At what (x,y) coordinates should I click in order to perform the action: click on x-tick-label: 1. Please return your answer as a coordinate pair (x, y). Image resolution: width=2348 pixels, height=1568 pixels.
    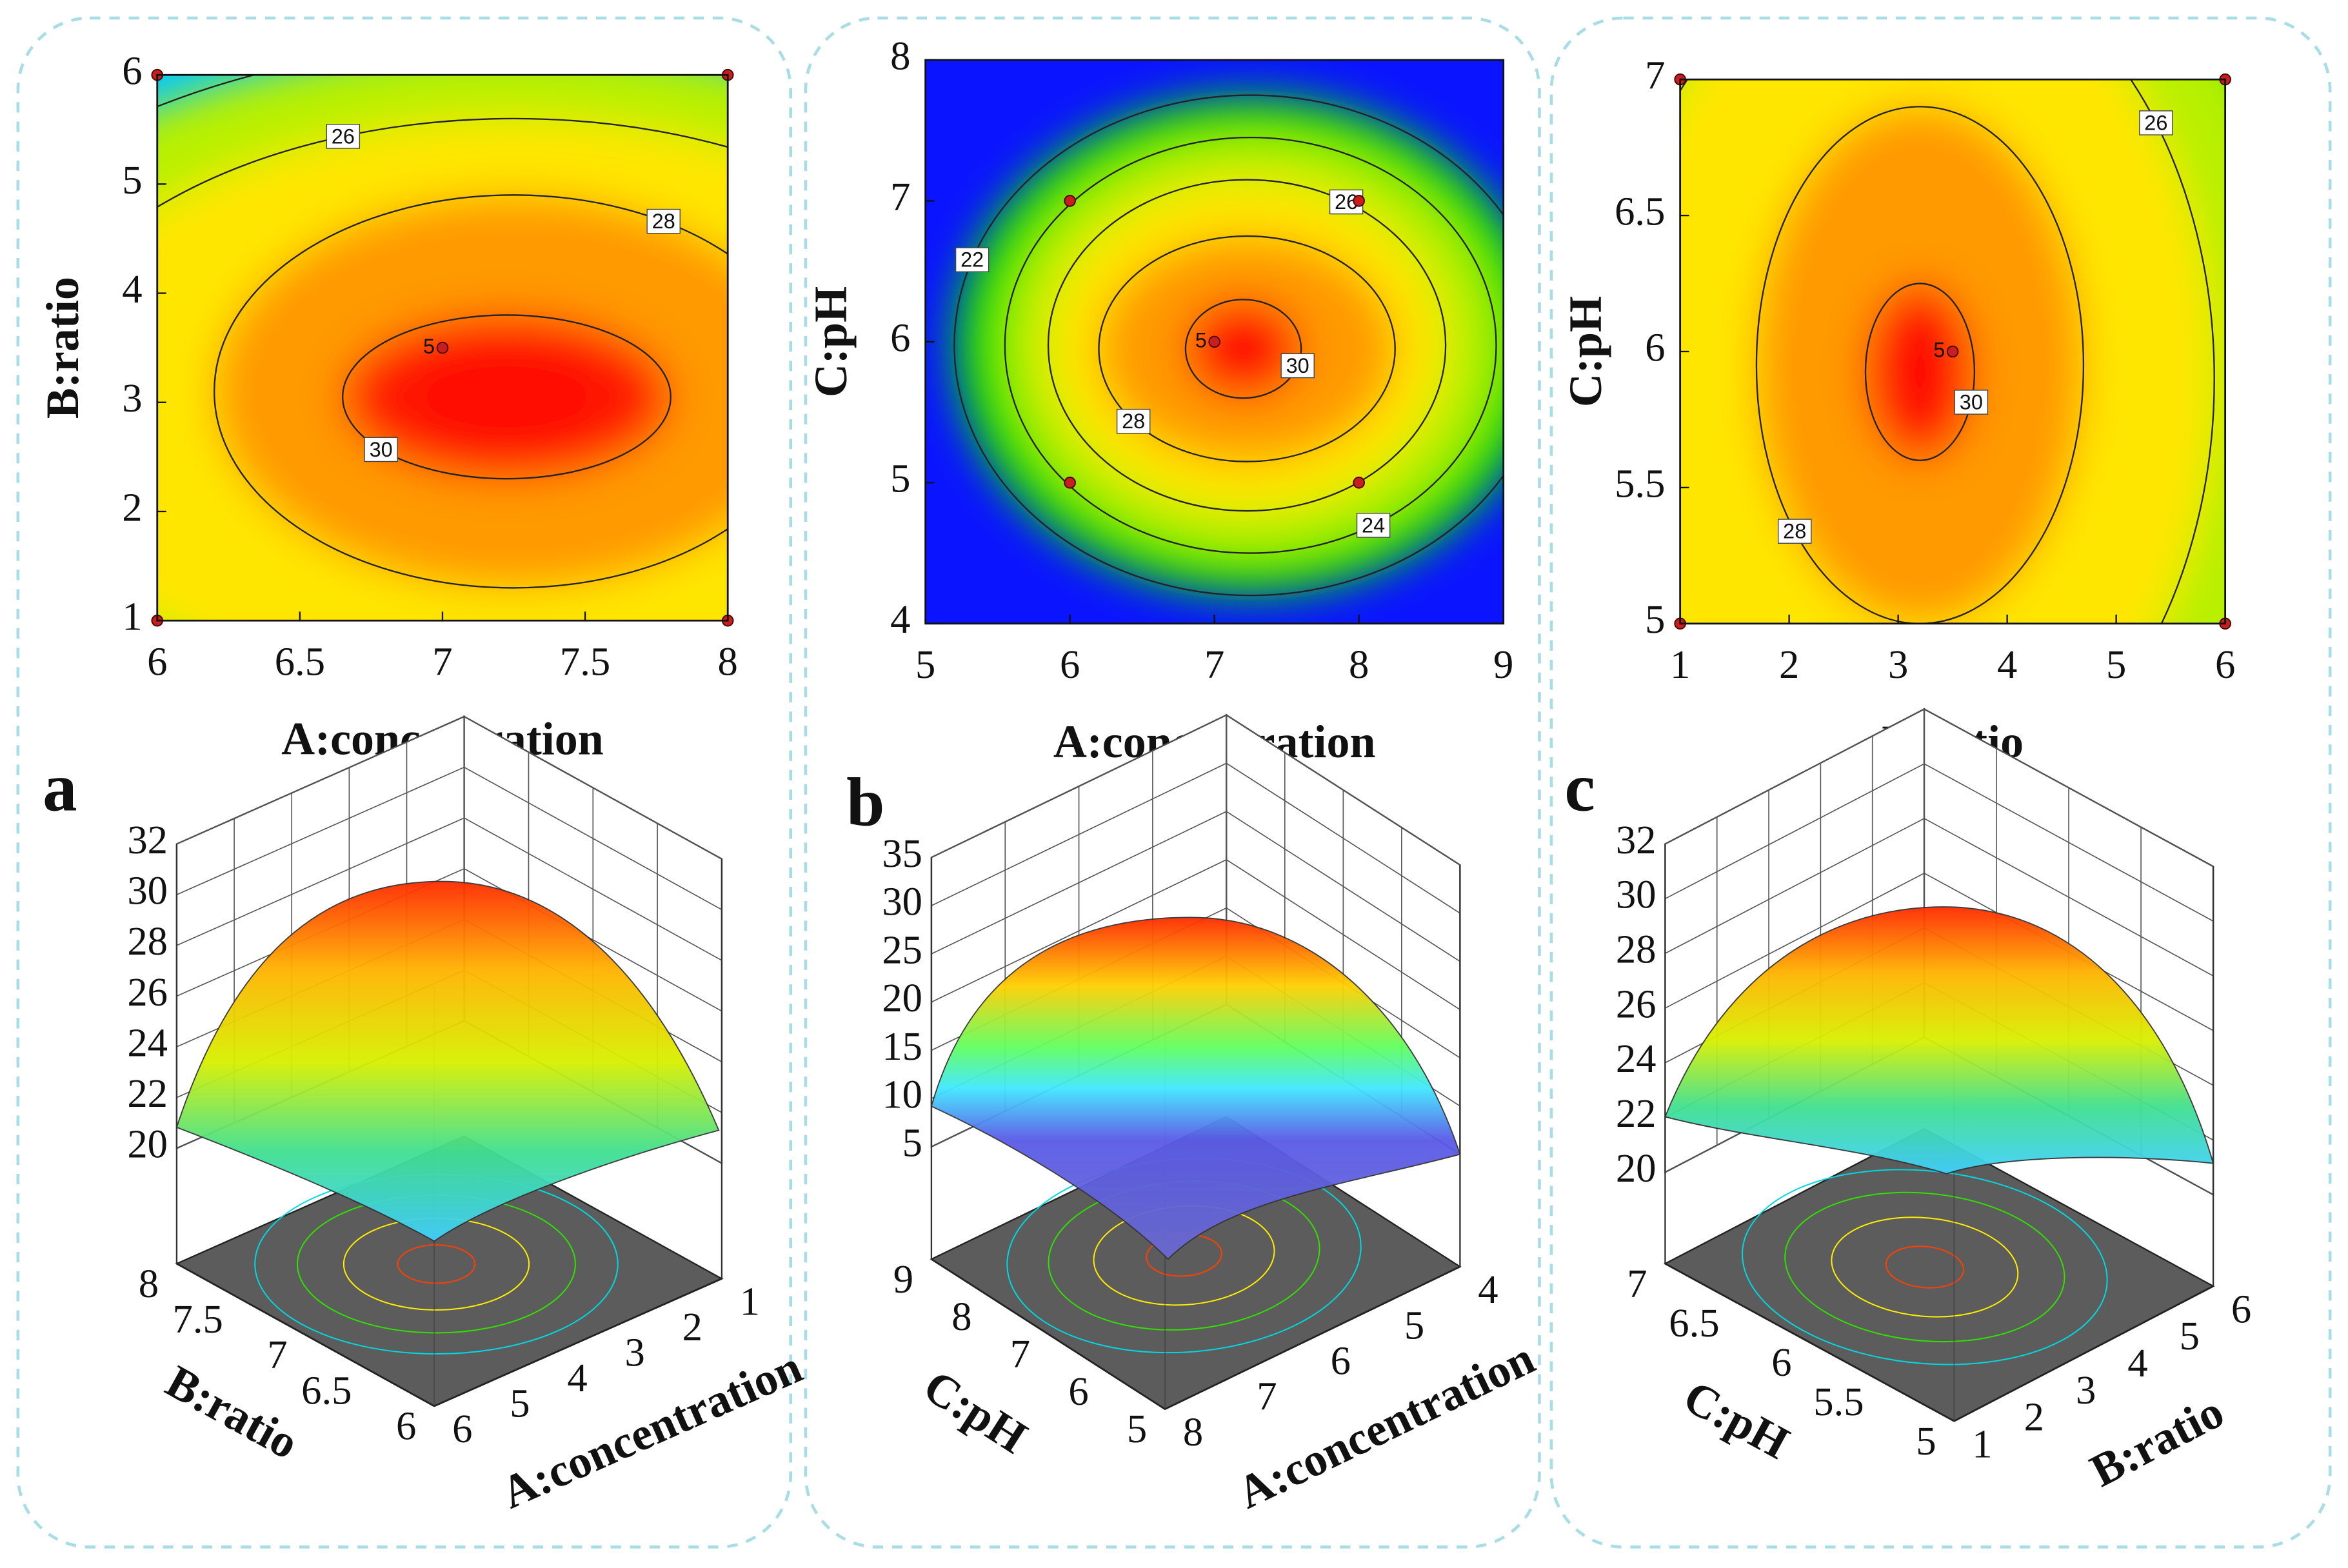
    Looking at the image, I should click on (1680, 665).